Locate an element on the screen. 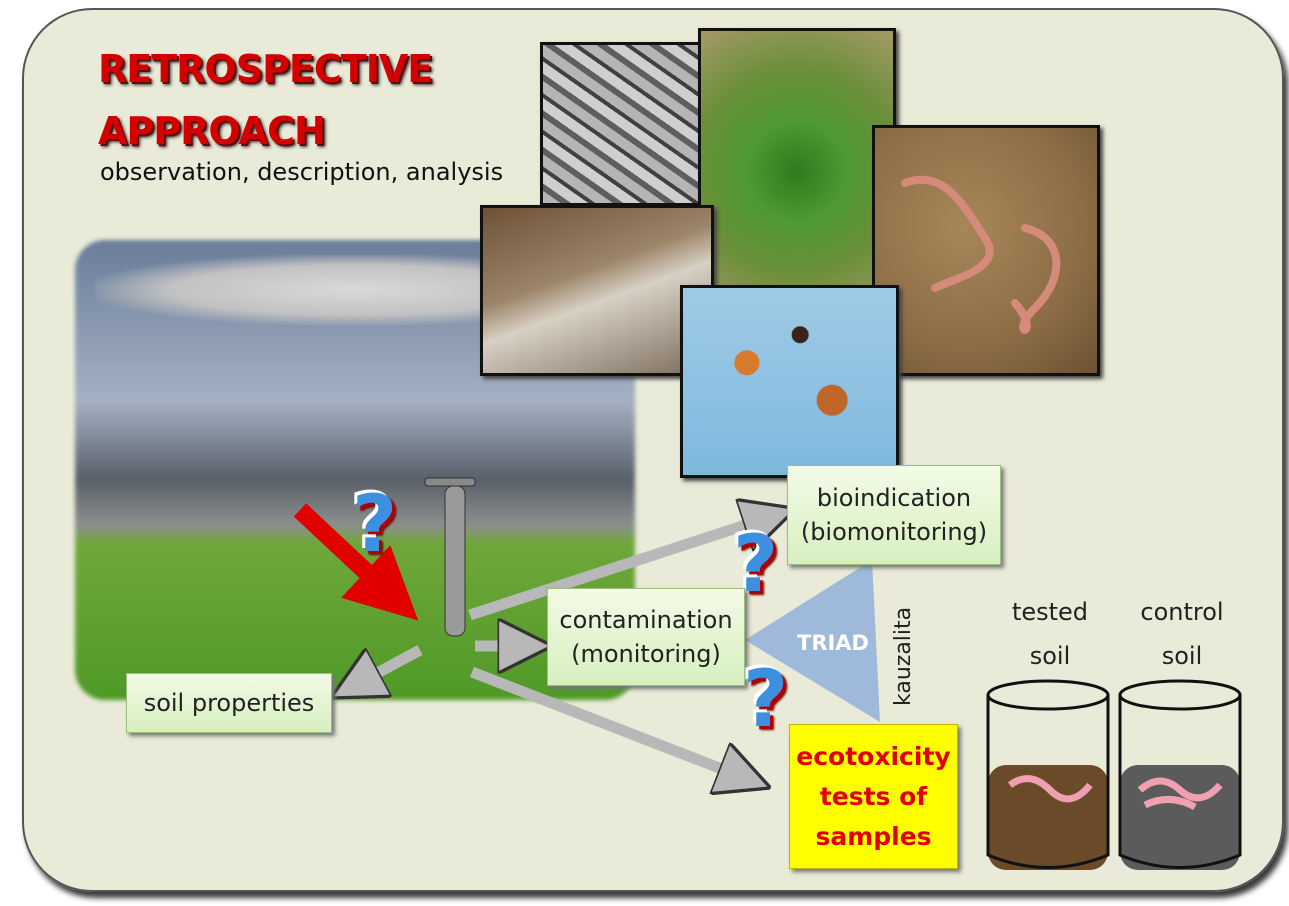 Image resolution: width=1289 pixels, height=906 pixels. causality-label: kauzalita is located at coordinates (903, 656).